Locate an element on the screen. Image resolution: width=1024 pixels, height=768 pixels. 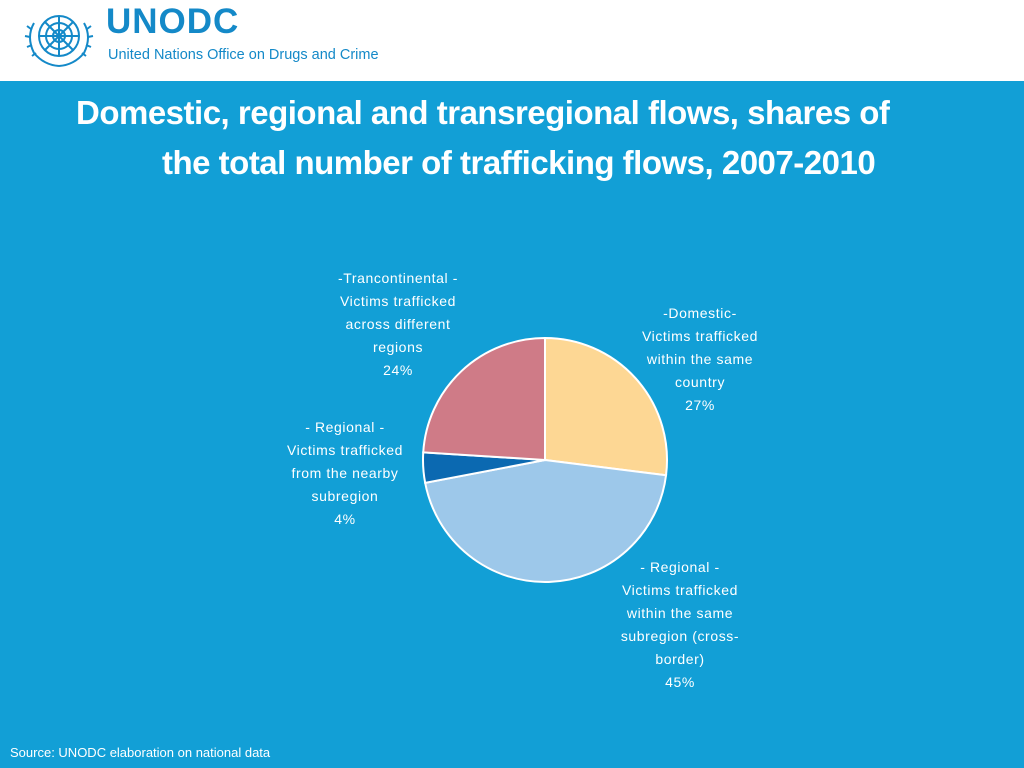
slice-label-line: subregion is located at coordinates (345, 496).